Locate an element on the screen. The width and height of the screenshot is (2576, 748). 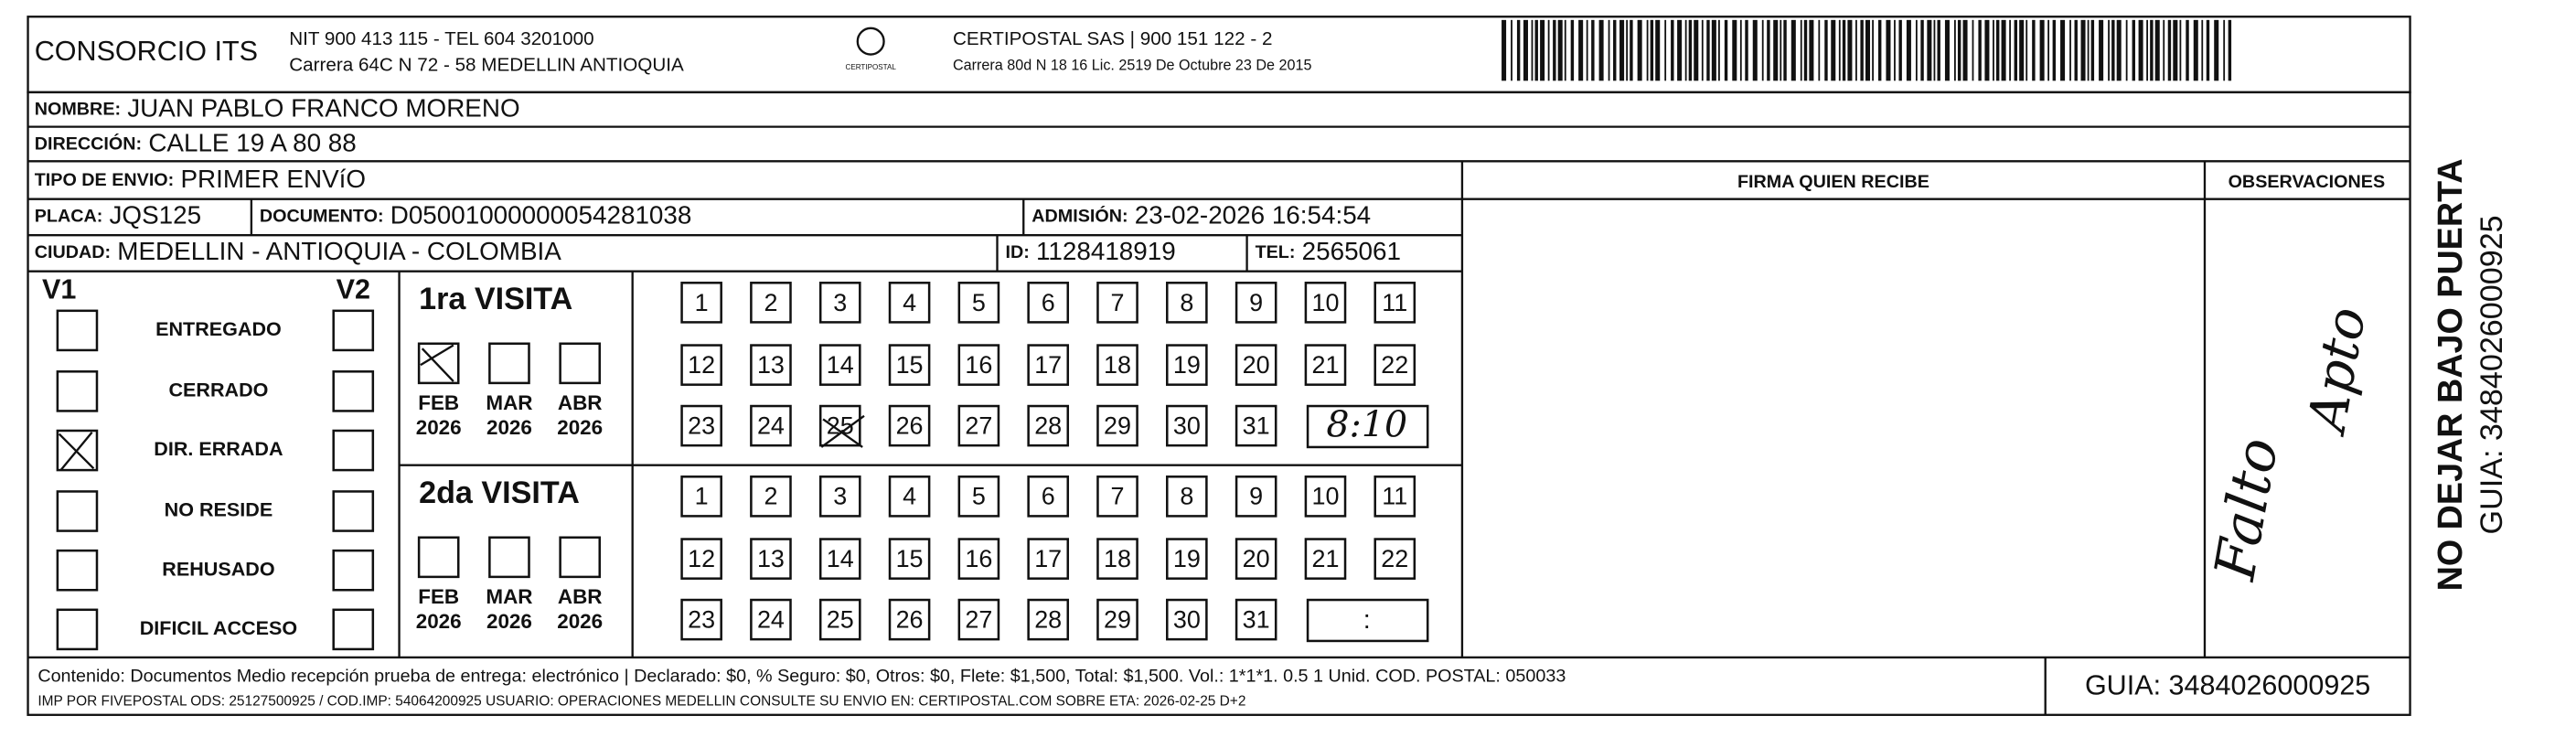
field-label: DIRECCIÓN: is located at coordinates (88, 144).